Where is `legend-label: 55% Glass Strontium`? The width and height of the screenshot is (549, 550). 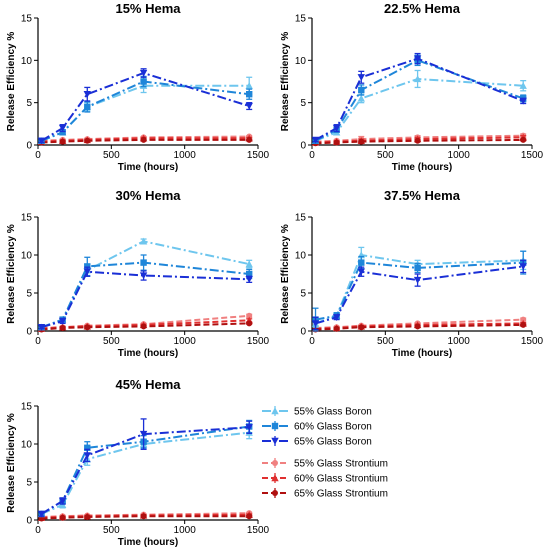 legend-label: 55% Glass Strontium is located at coordinates (341, 464).